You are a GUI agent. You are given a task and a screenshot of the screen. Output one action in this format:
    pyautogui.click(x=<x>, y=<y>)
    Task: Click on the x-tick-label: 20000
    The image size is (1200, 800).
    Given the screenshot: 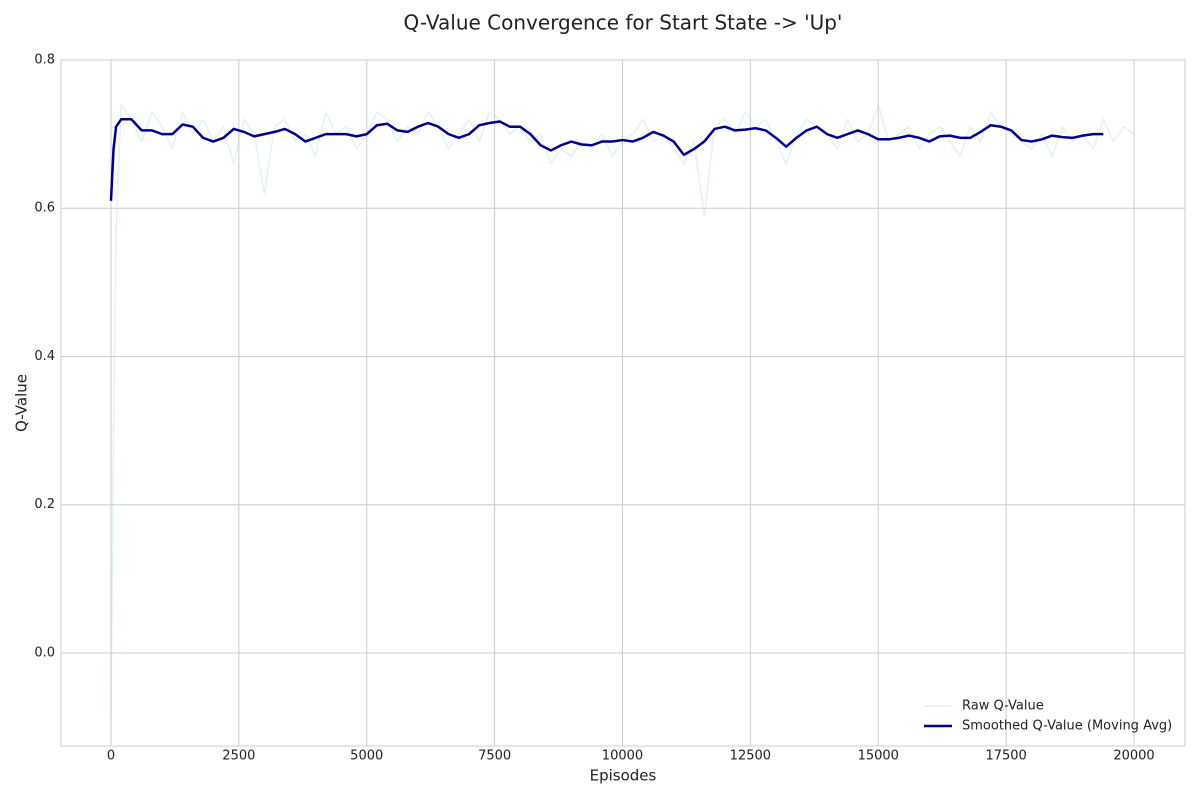 What is the action you would take?
    pyautogui.click(x=1133, y=756)
    